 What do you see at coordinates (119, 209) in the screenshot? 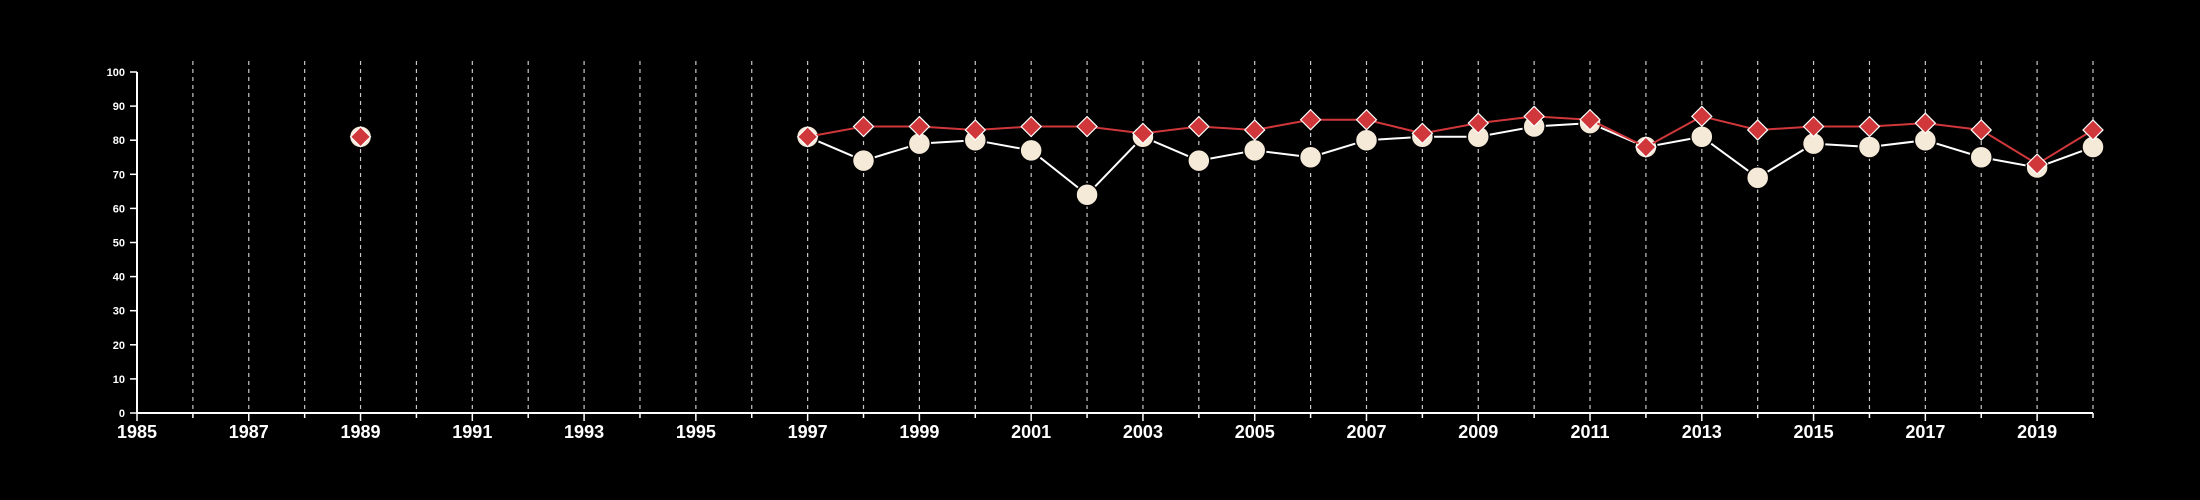
I see `y-tick-label: 60` at bounding box center [119, 209].